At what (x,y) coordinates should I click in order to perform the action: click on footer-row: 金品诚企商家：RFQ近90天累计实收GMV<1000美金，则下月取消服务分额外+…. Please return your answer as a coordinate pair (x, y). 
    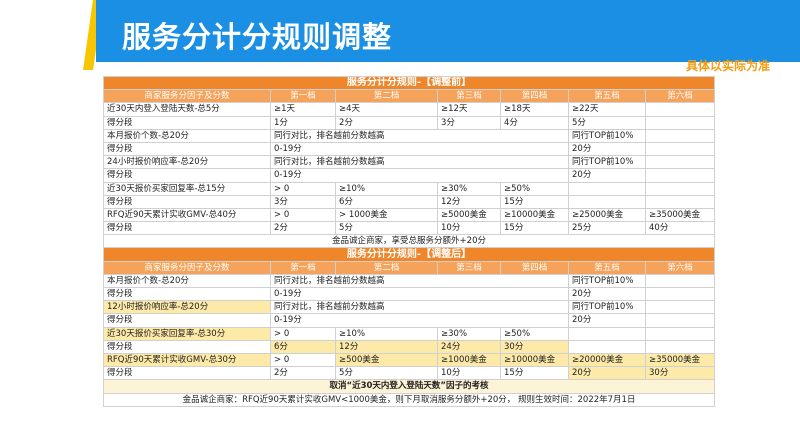
    Looking at the image, I should click on (409, 399).